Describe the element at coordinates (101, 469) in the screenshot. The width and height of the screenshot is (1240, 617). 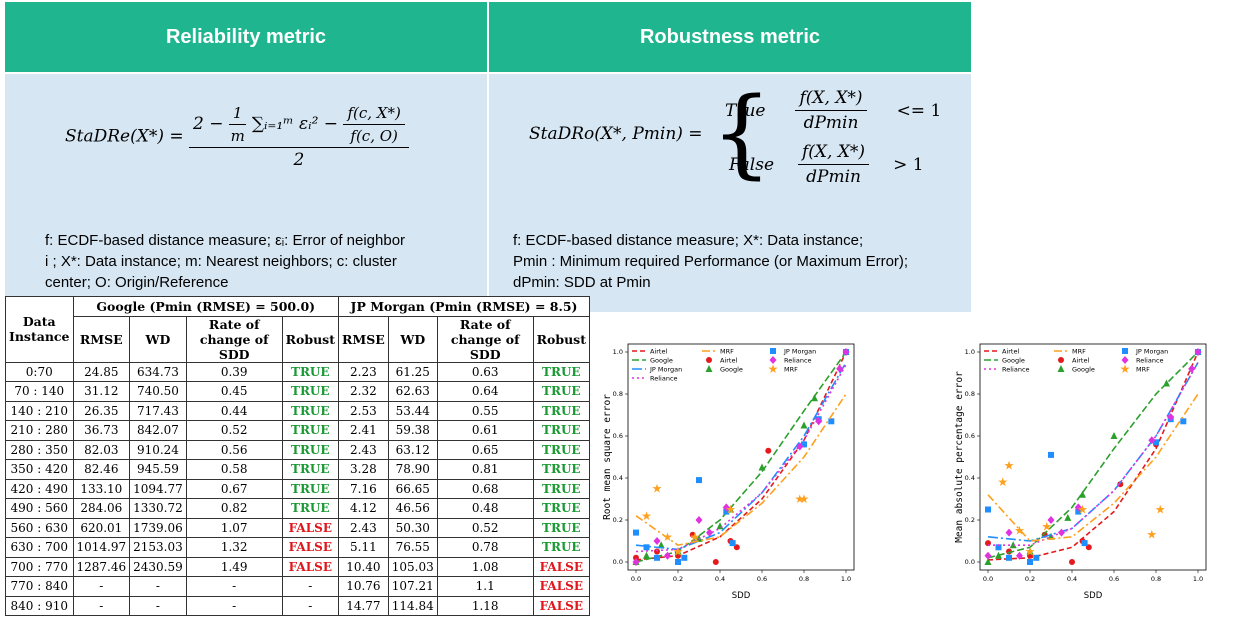
I see `table-cell: 82.46` at that location.